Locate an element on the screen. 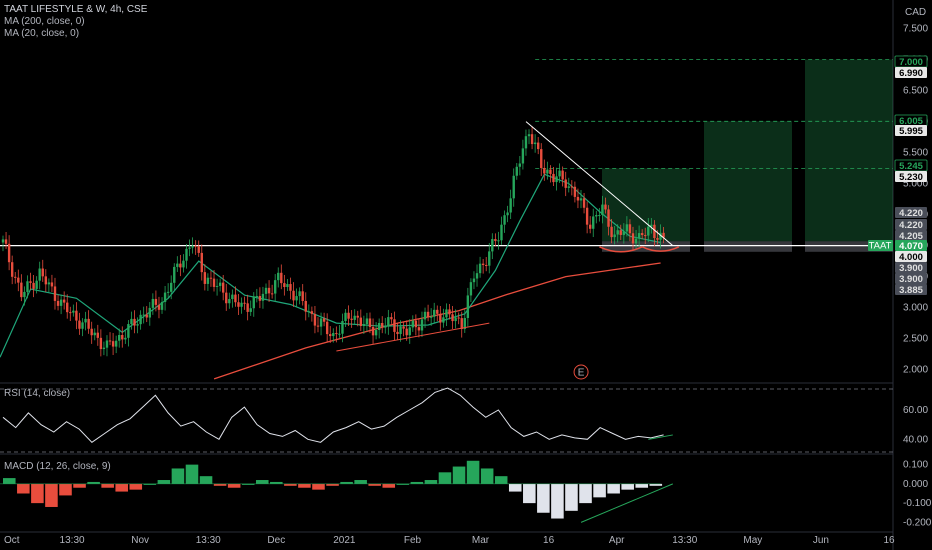 This screenshot has height=550, width=932. rsi-title: RSI (14, close) is located at coordinates (37, 393).